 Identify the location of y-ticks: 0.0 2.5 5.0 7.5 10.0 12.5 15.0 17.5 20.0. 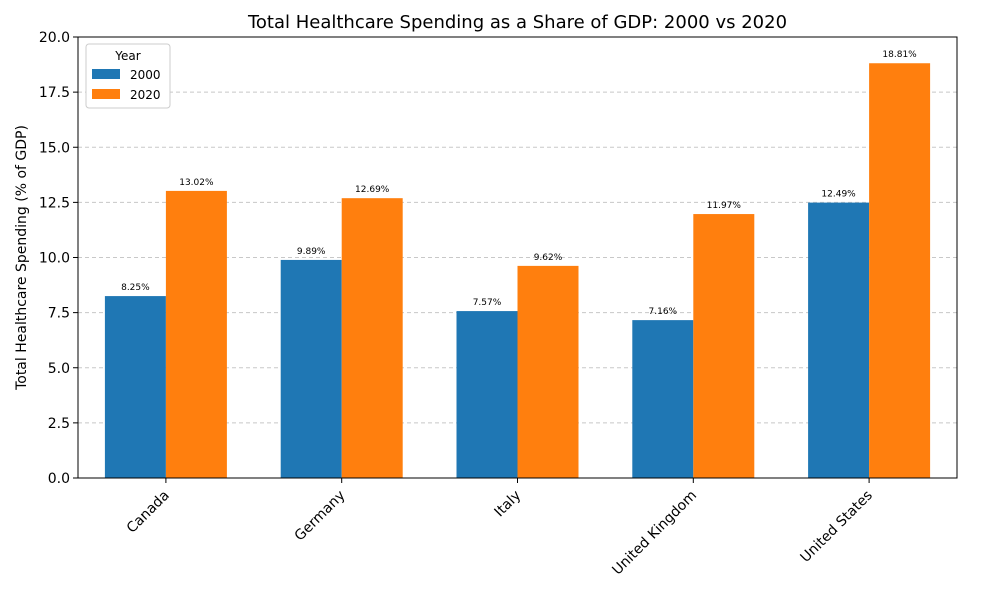
(58, 258).